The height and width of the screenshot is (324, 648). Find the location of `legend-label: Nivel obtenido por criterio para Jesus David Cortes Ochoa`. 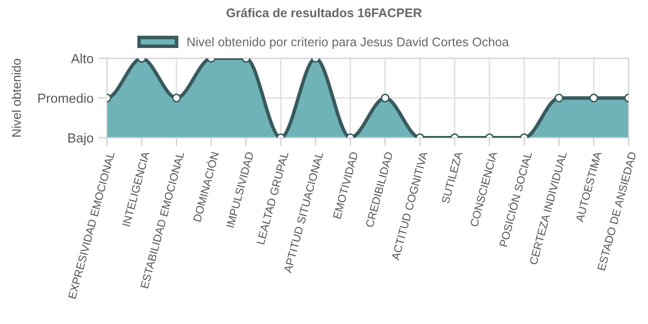

legend-label: Nivel obtenido por criterio para Jesus David Cortes Ochoa is located at coordinates (348, 43).